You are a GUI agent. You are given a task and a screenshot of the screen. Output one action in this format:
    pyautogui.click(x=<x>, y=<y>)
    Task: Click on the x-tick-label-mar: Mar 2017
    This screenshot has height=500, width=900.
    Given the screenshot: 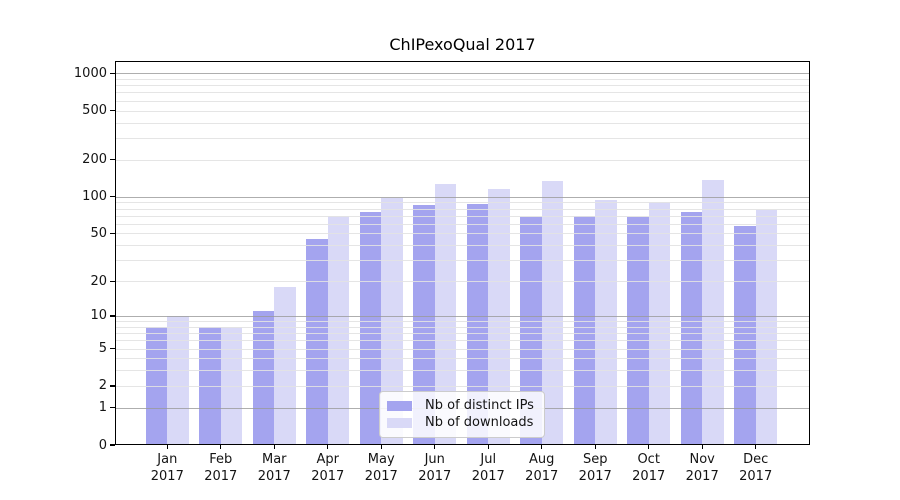 What is the action you would take?
    pyautogui.click(x=274, y=468)
    